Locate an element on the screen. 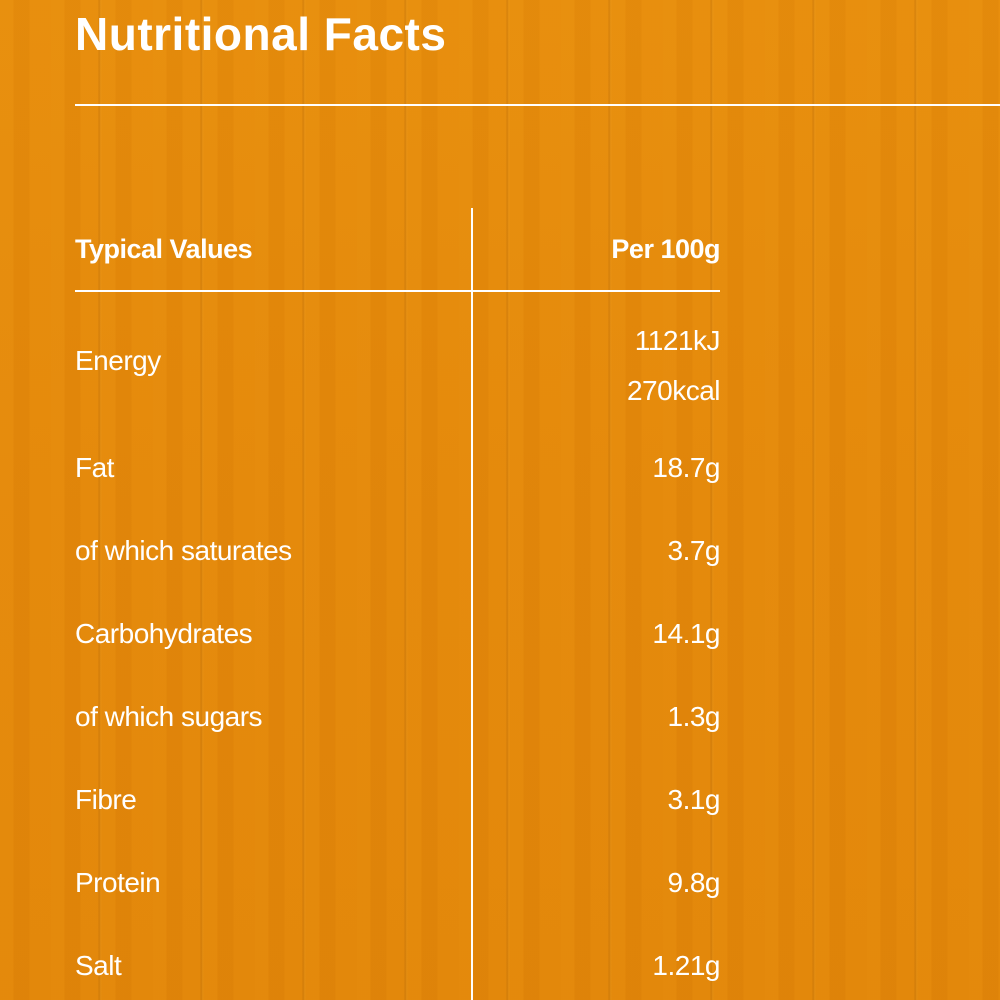 This screenshot has width=1000, height=1000. row-label-saturates: of which saturates is located at coordinates (183, 550).